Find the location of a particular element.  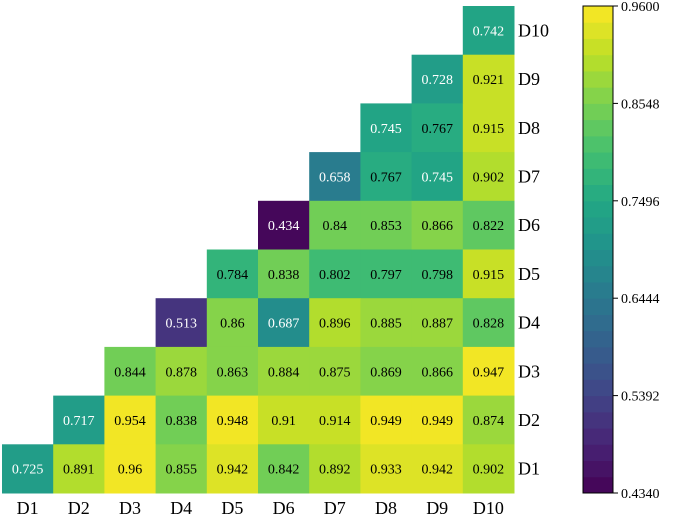

y-tick-label: D7 is located at coordinates (529, 176).